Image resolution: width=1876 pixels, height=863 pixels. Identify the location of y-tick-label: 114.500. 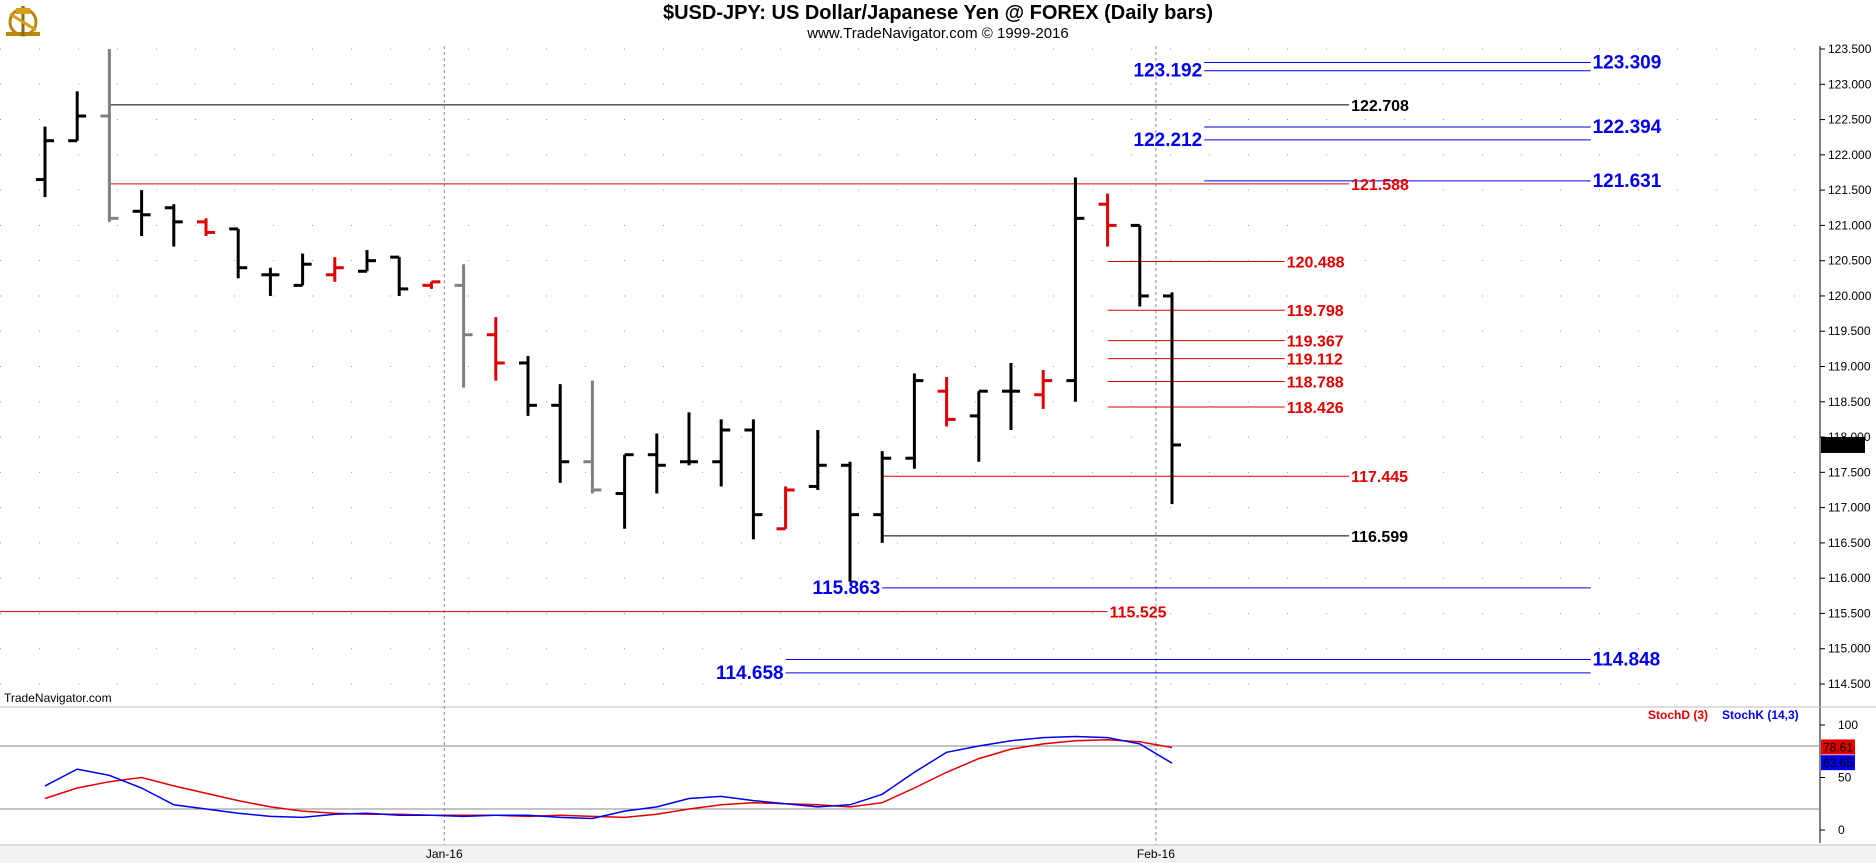
(1849, 684).